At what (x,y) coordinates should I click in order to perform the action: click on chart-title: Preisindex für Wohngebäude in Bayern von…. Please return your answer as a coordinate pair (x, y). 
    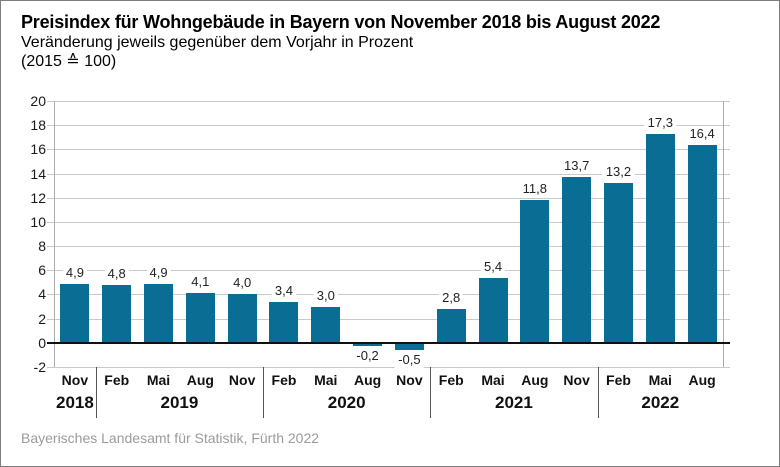
    Looking at the image, I should click on (341, 22).